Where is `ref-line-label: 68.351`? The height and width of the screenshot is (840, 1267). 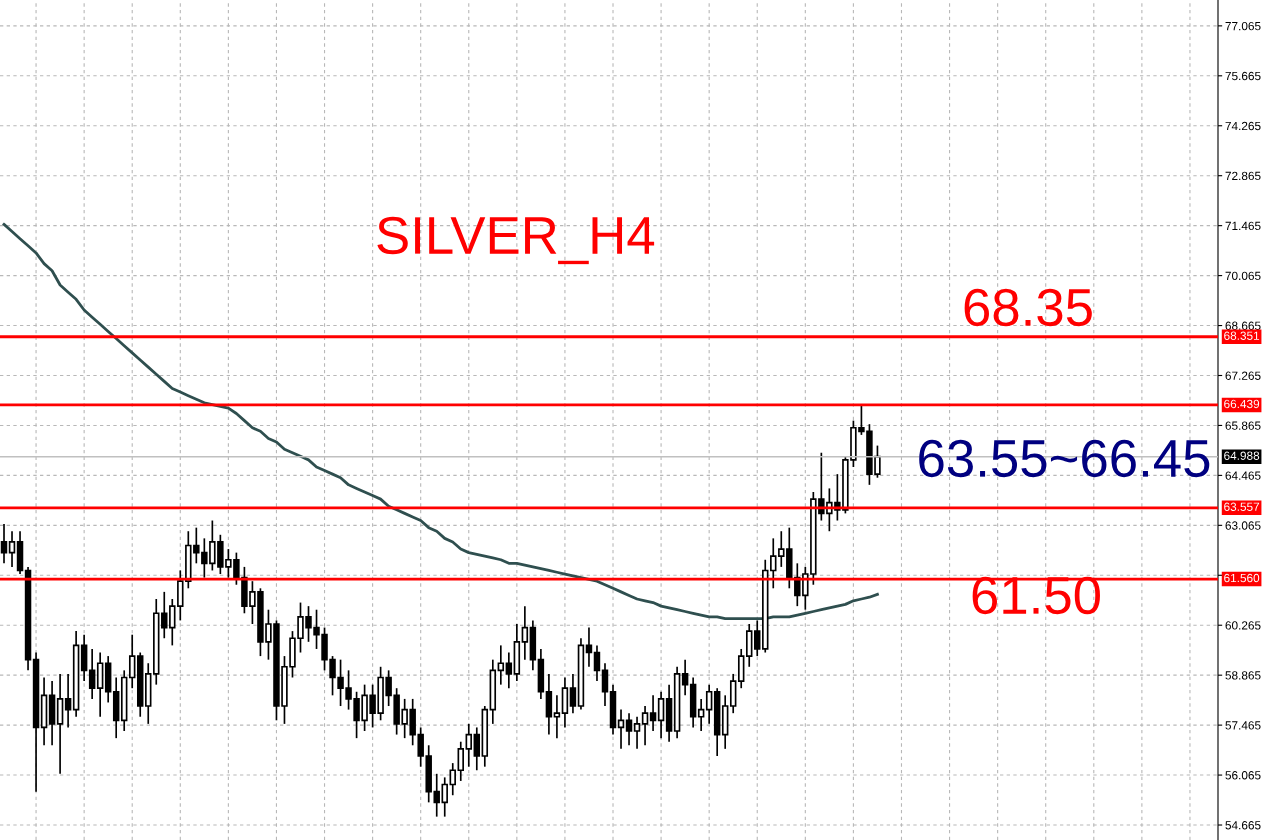 ref-line-label: 68.351 is located at coordinates (1242, 335).